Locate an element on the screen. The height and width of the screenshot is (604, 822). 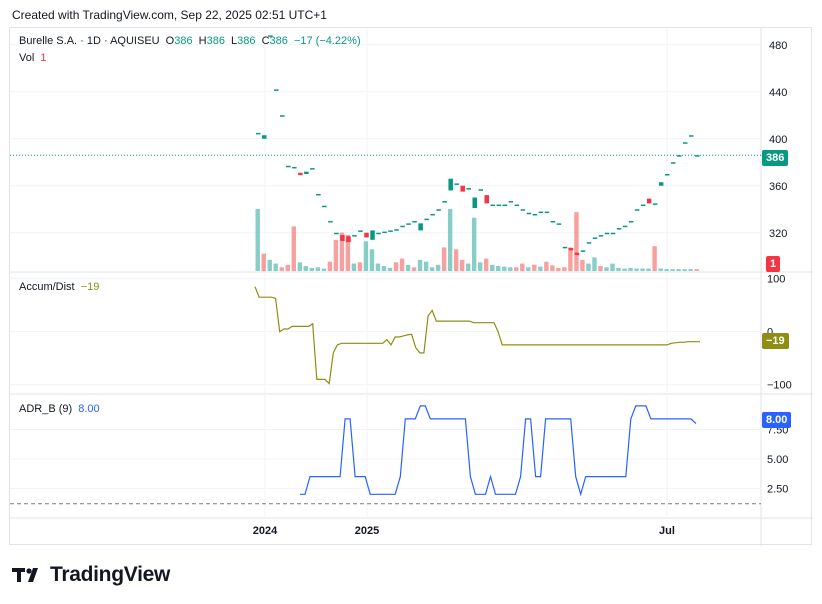
adr-legend: ADR_B (9) 8.00 is located at coordinates (61, 409).